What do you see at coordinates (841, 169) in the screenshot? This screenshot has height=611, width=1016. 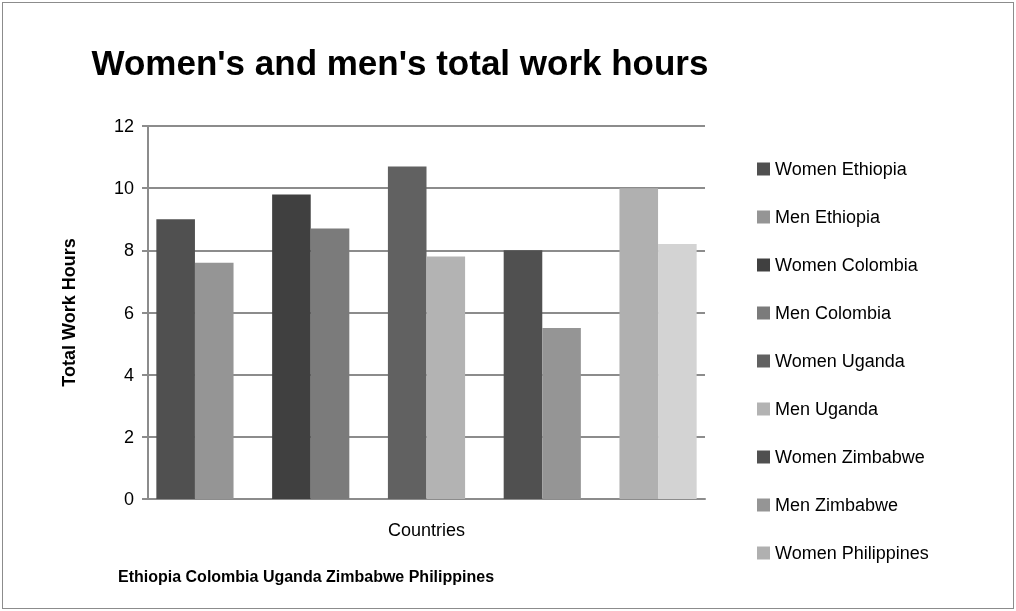 I see `legend-label: Women Ethiopia` at bounding box center [841, 169].